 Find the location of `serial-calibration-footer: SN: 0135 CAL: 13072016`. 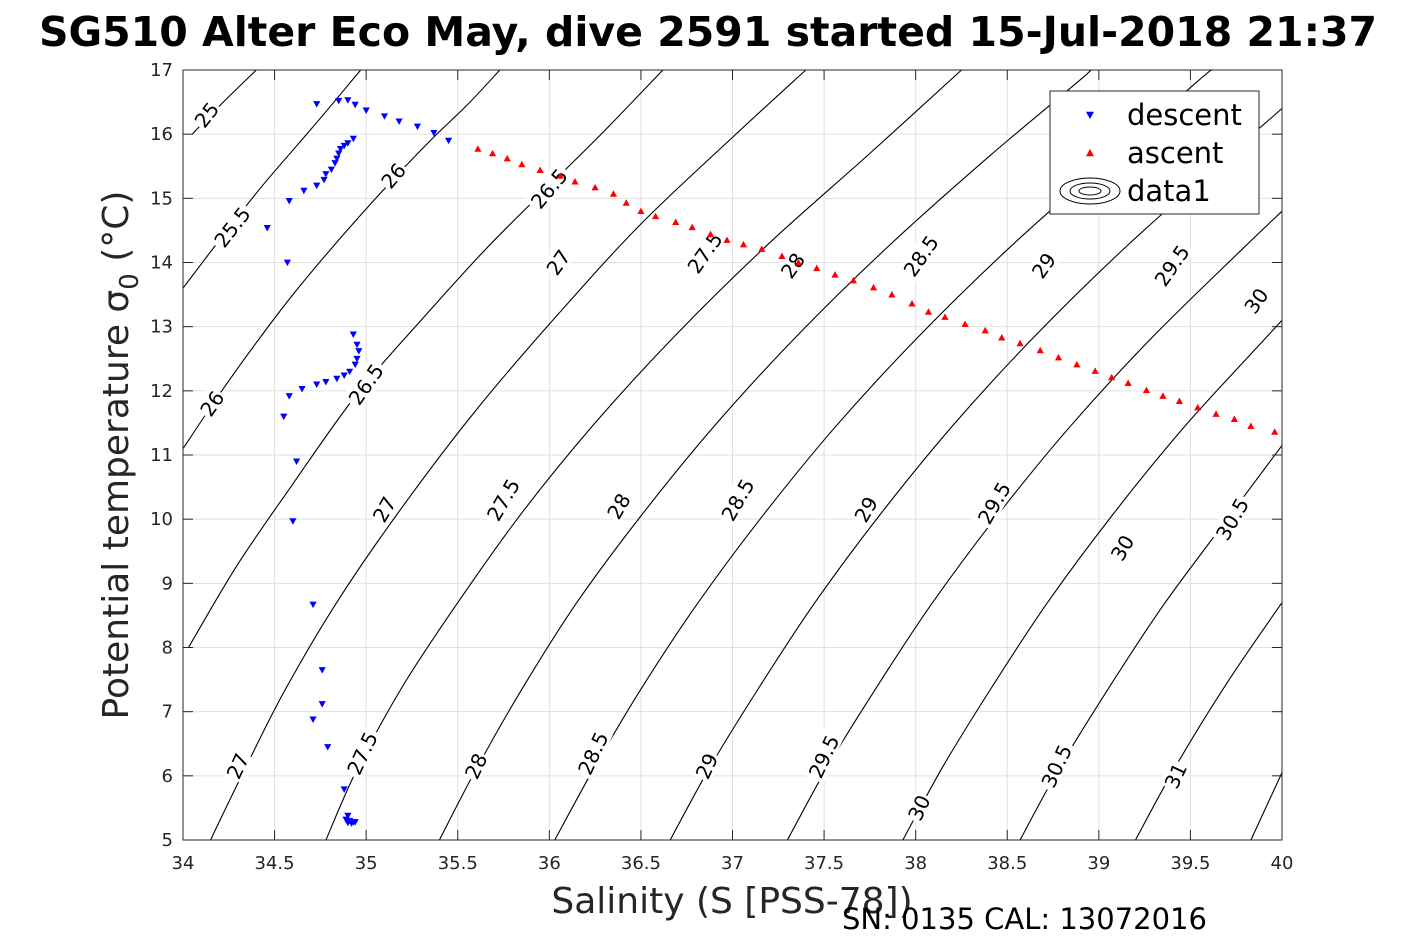

serial-calibration-footer: SN: 0135 CAL: 13072016 is located at coordinates (1024, 919).